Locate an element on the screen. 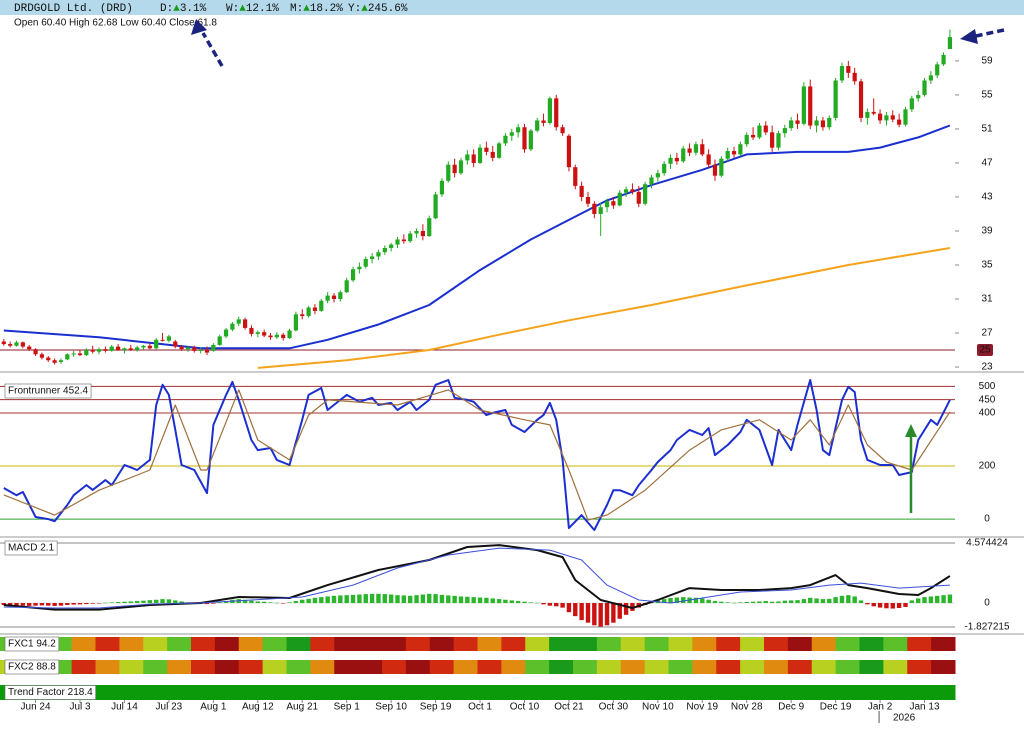 This screenshot has width=1024, height=735. y-tick-label: 27 is located at coordinates (987, 333).